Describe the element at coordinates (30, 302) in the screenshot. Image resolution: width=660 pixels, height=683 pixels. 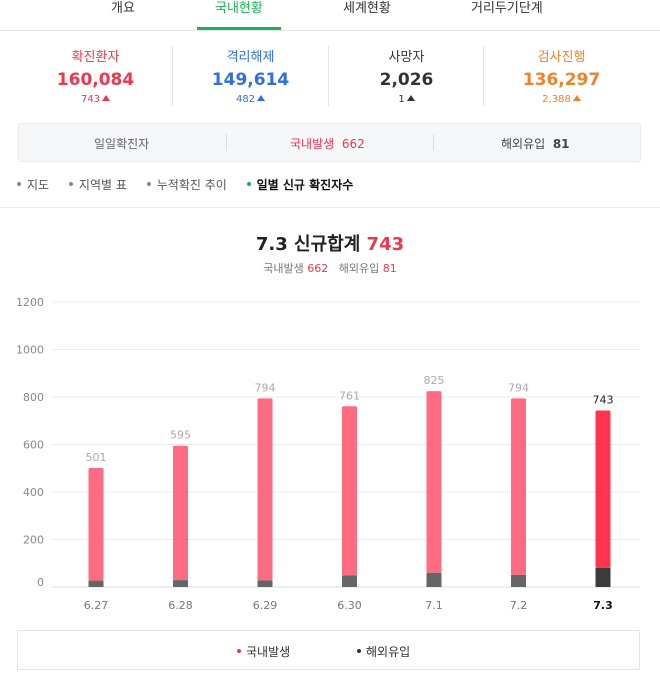
I see `y-tick-label: 1200` at that location.